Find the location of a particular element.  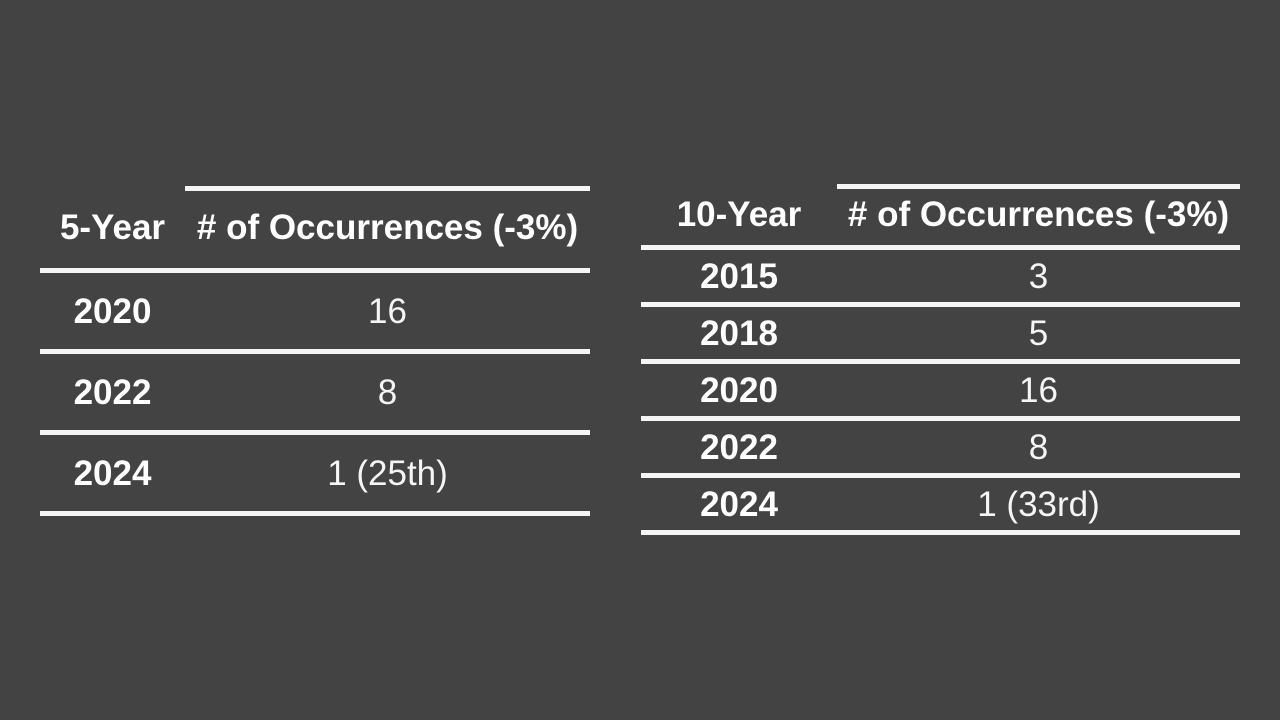

ten-year-table-top-rule is located at coordinates (1038, 186).